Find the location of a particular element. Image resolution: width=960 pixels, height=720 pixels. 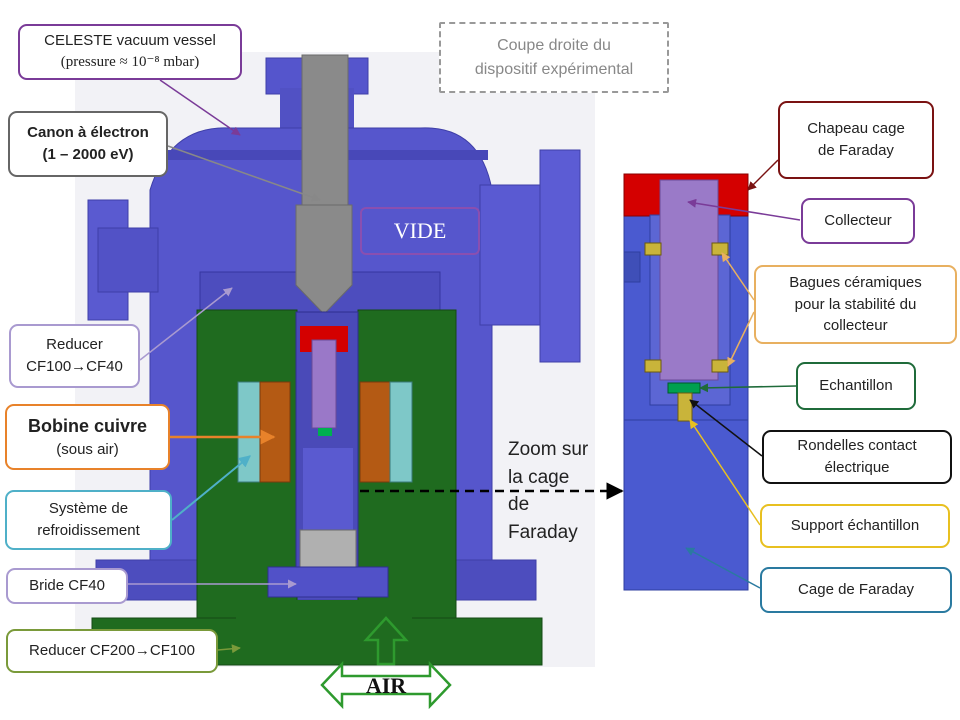

label-electron-gun: Canon à électron (1 – 2000 eV) is located at coordinates (88, 144).